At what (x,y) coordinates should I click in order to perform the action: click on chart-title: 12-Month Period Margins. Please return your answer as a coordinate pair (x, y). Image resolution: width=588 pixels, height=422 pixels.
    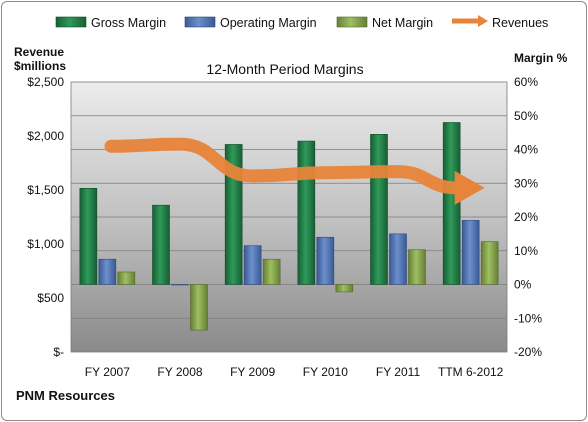
    Looking at the image, I should click on (284, 69).